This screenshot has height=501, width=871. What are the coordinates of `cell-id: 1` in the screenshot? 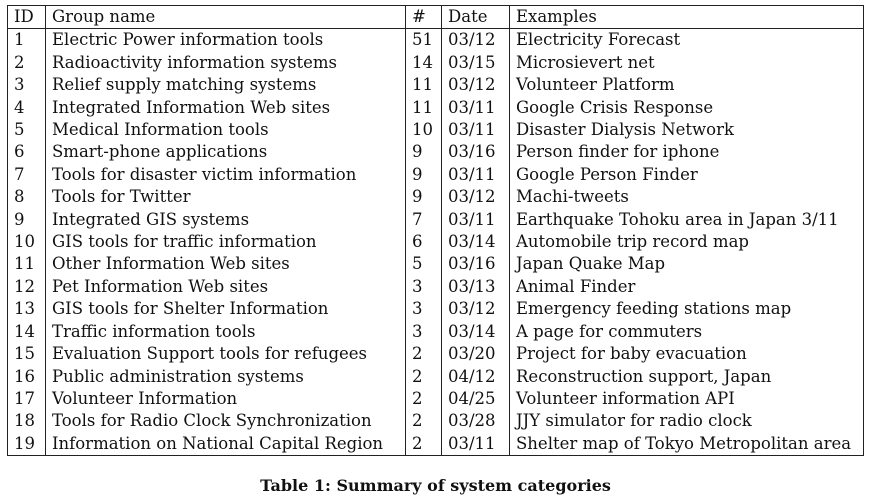 It's located at (26, 40).